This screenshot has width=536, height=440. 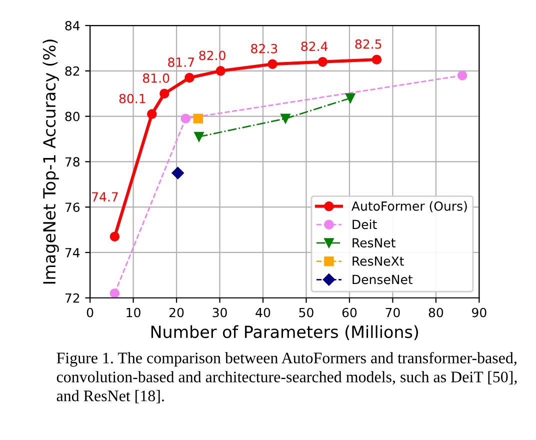 What do you see at coordinates (264, 49) in the screenshot?
I see `data-label: 82.3` at bounding box center [264, 49].